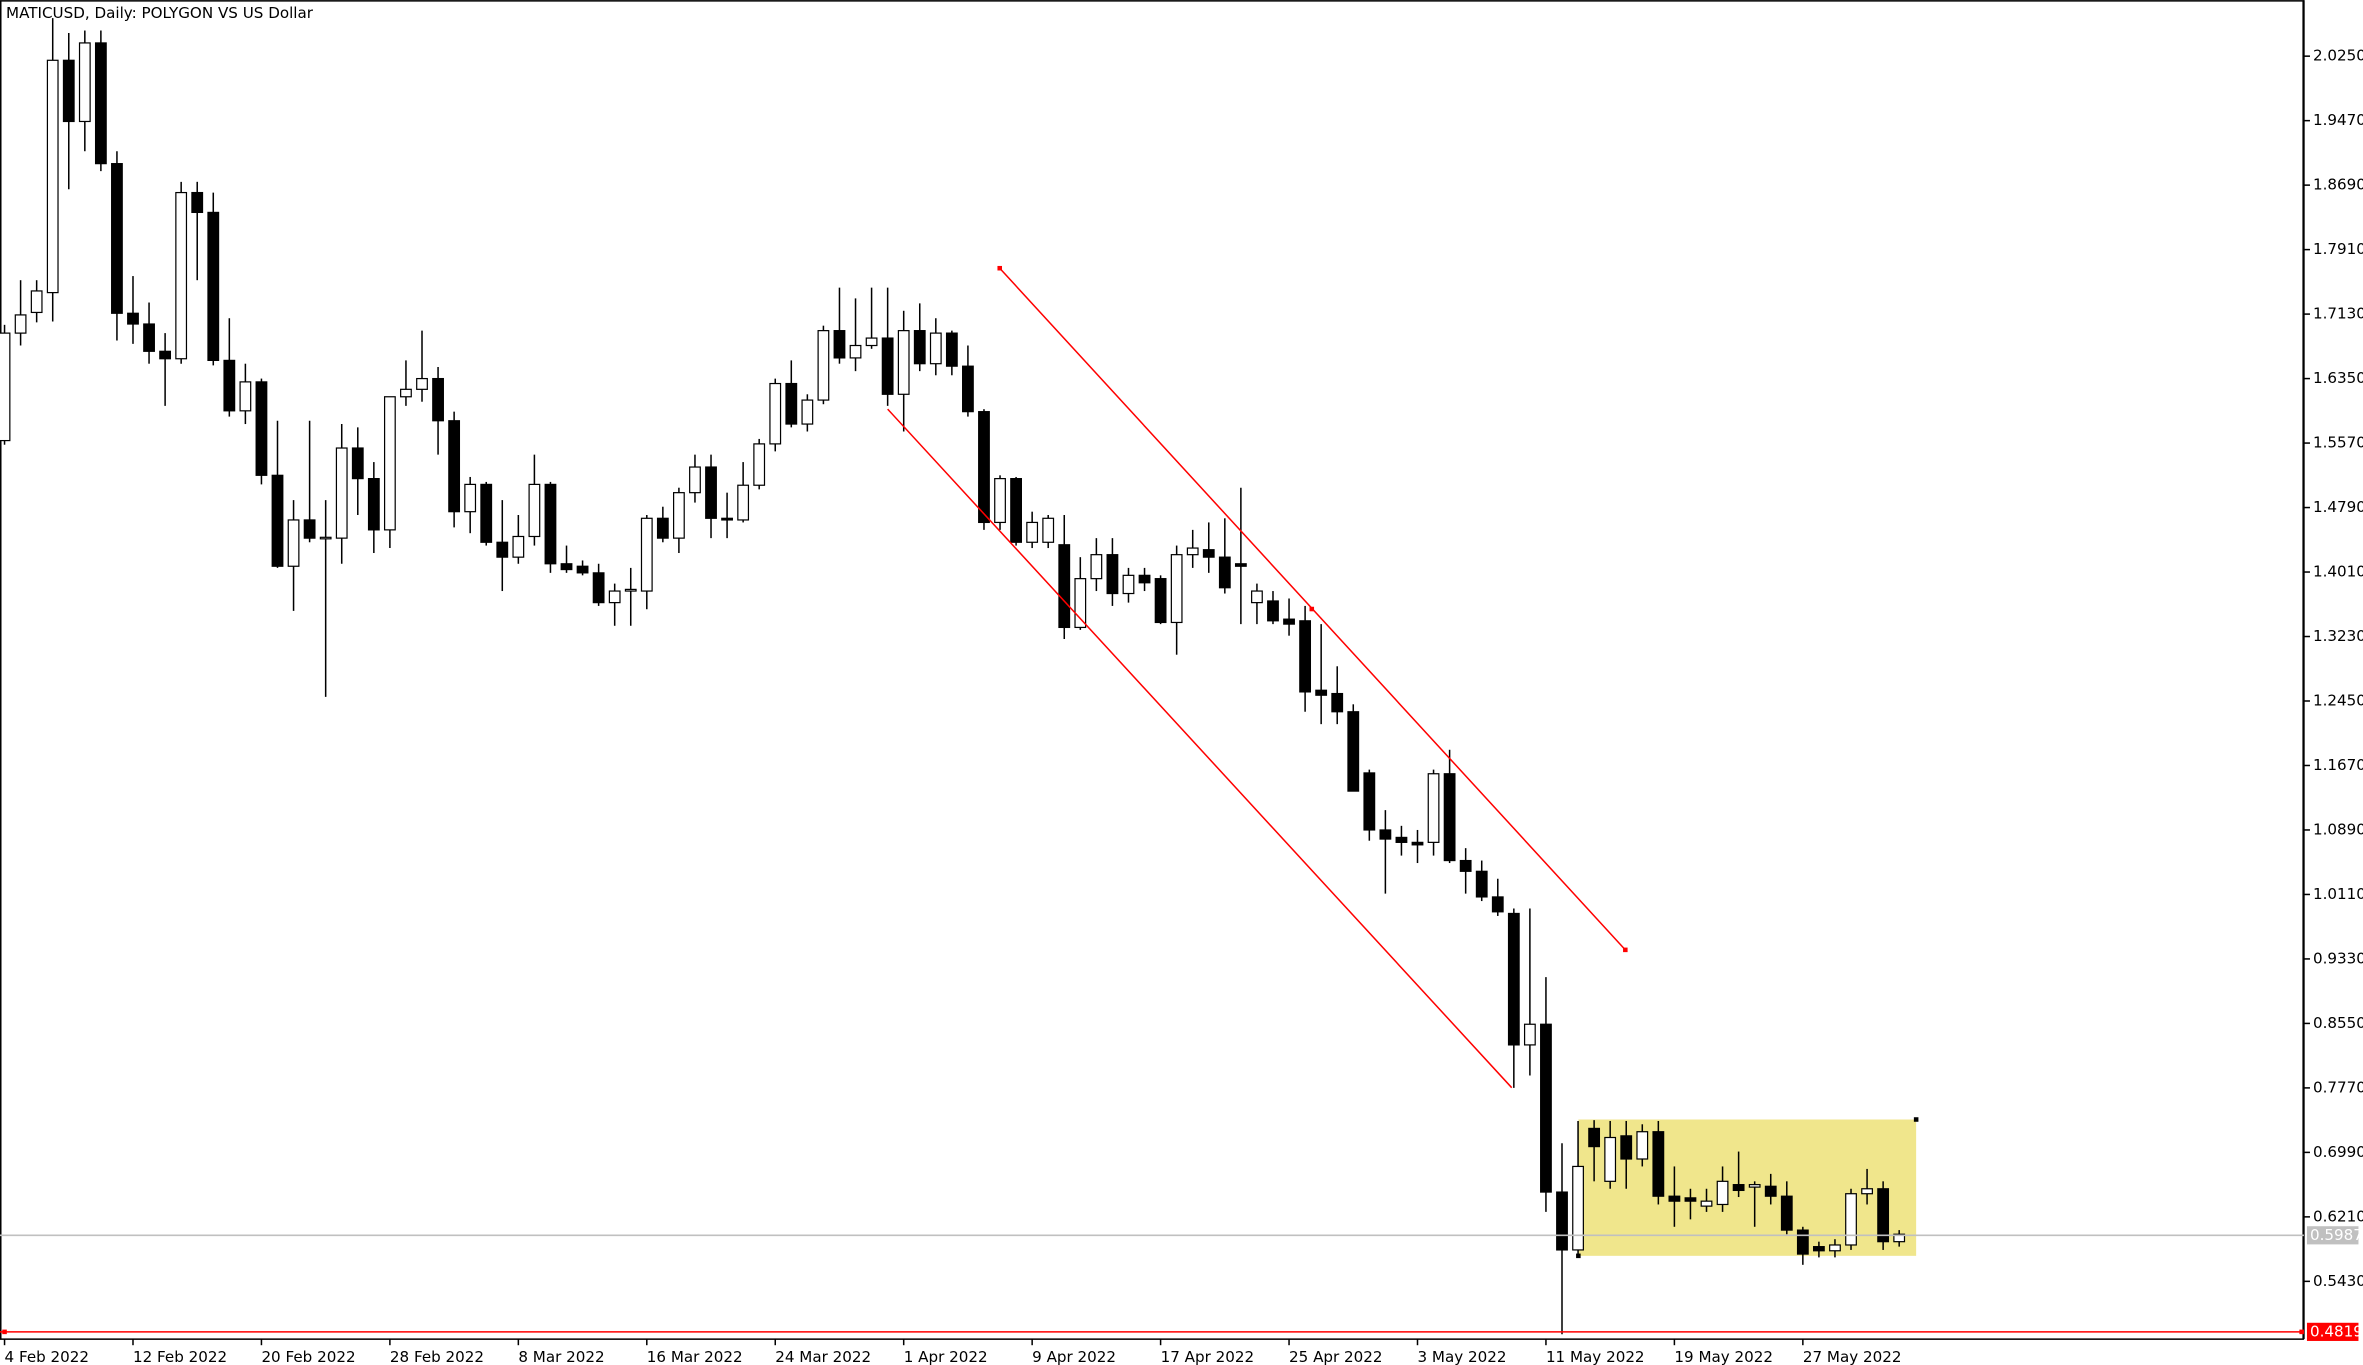 The image size is (2363, 1365). What do you see at coordinates (1200, 748) in the screenshot?
I see `trend-line-lower` at bounding box center [1200, 748].